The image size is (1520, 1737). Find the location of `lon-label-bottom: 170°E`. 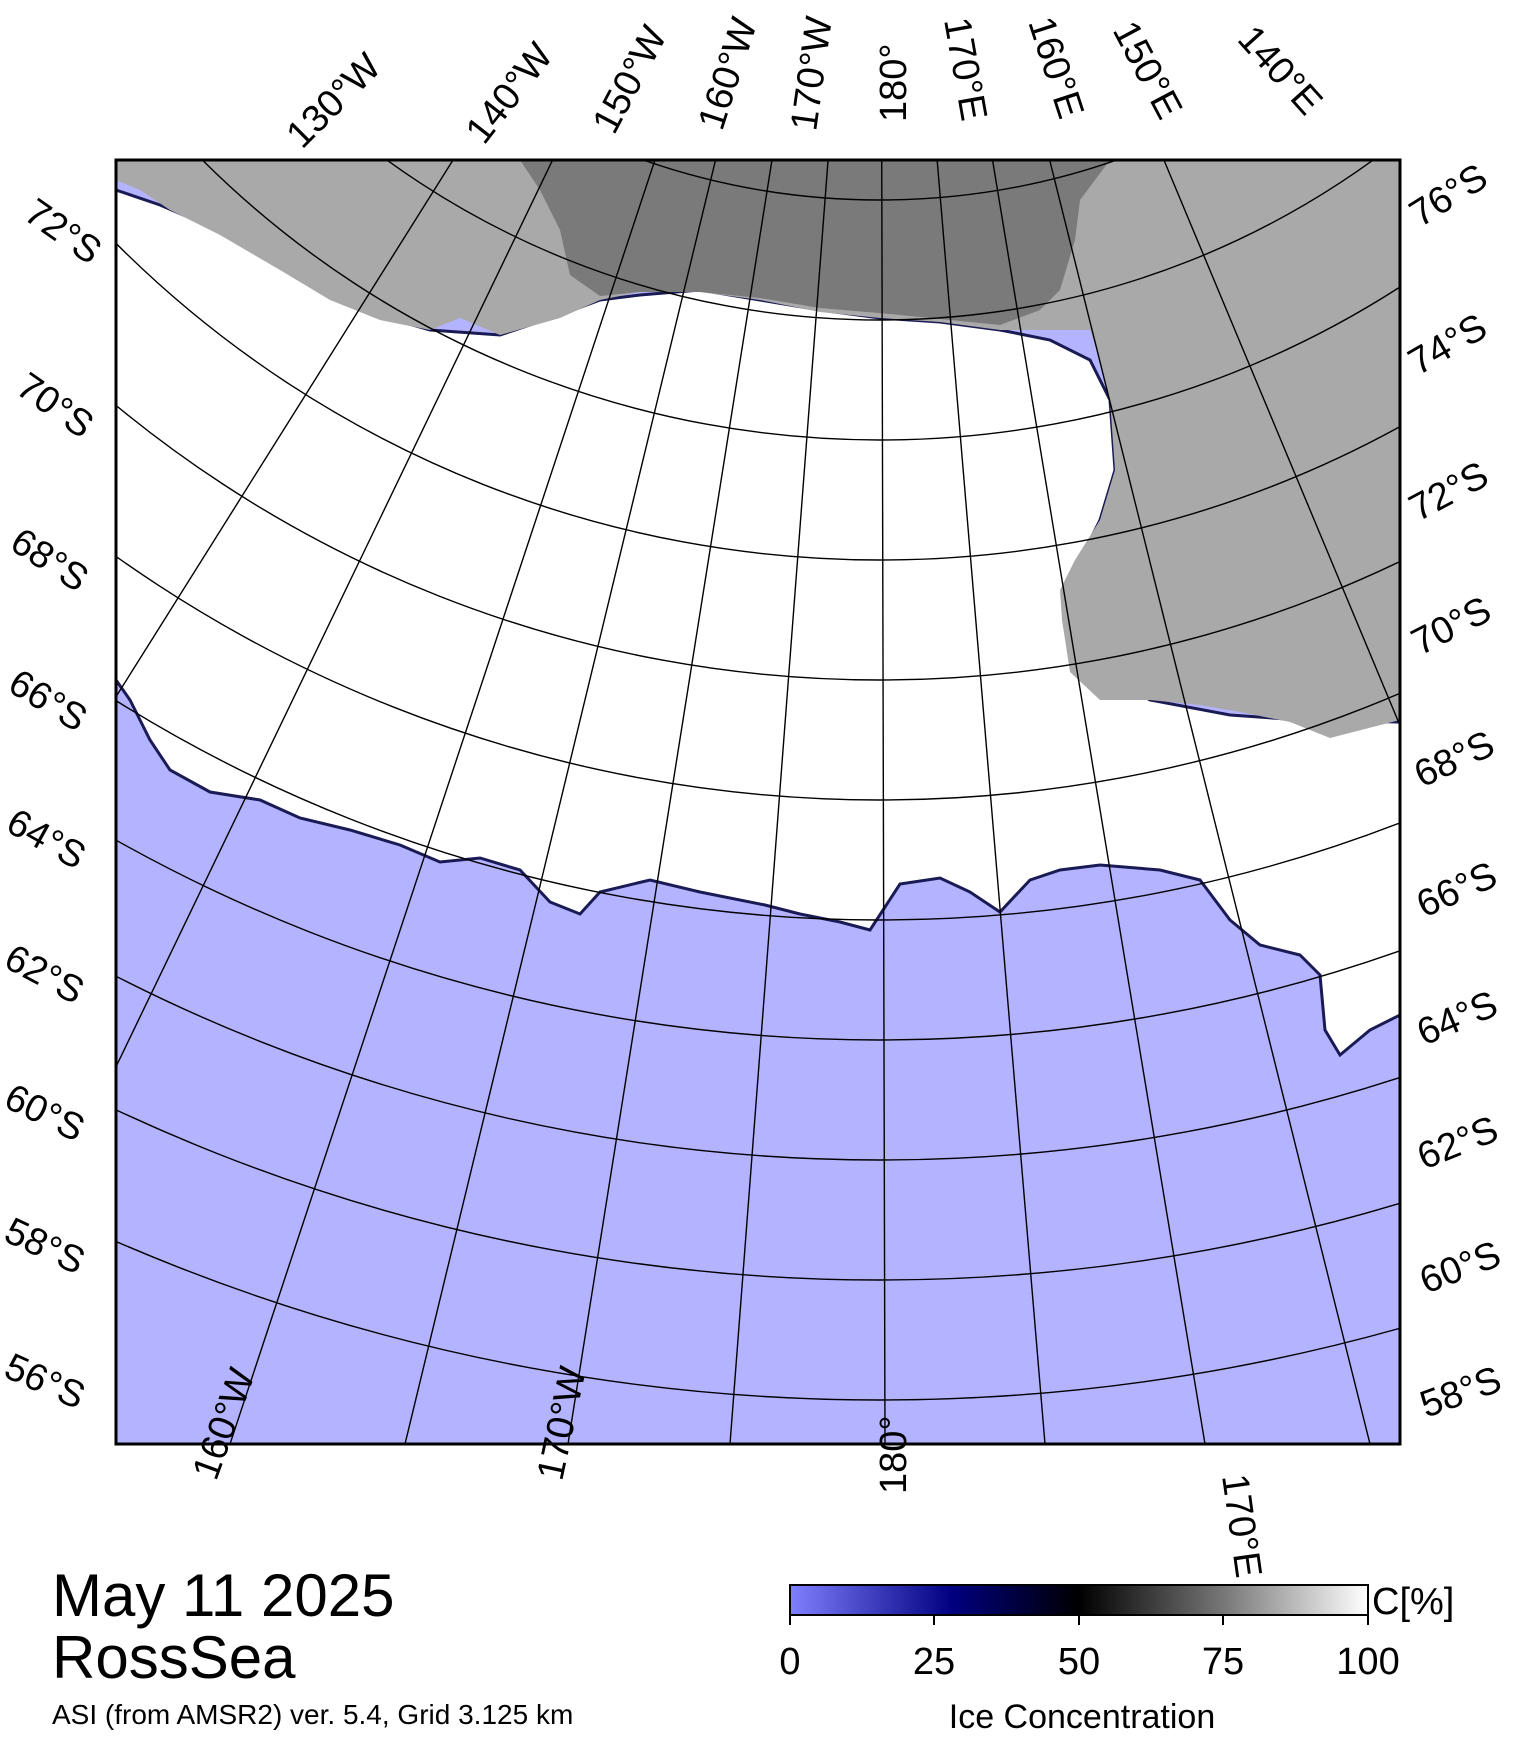

lon-label-bottom: 170°E is located at coordinates (1241, 1525).